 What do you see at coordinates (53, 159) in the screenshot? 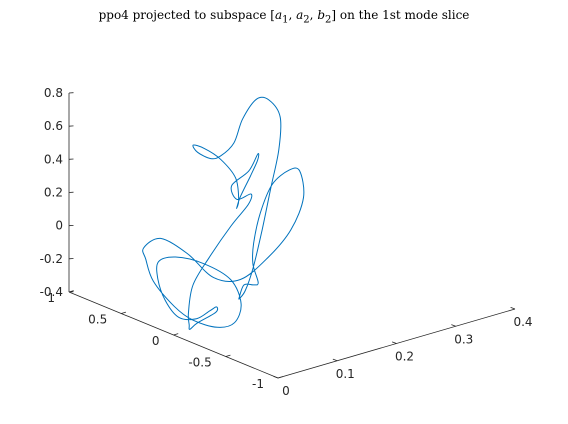
I see `z-tick-label: 0.4` at bounding box center [53, 159].